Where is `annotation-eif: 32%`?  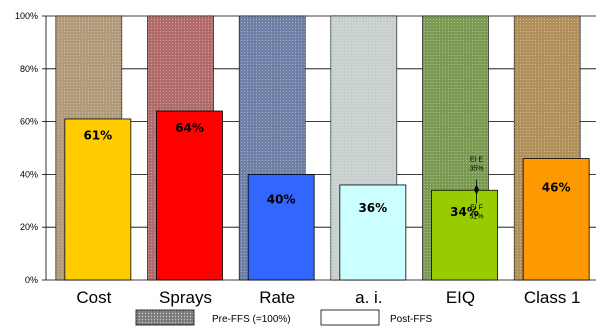
annotation-eif: 32% is located at coordinates (476, 217).